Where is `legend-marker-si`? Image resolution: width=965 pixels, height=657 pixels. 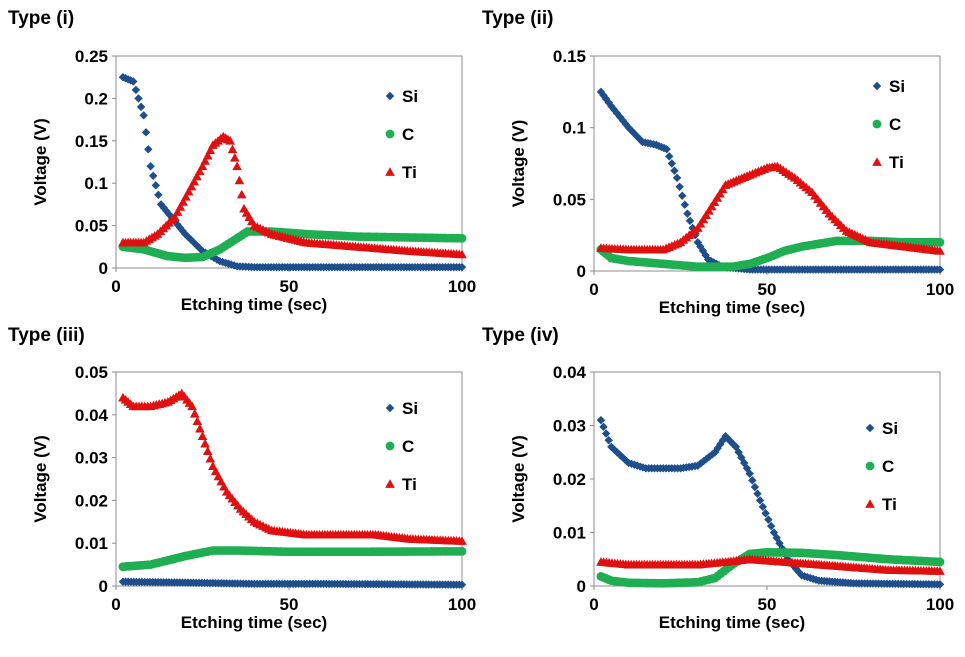 legend-marker-si is located at coordinates (877, 86).